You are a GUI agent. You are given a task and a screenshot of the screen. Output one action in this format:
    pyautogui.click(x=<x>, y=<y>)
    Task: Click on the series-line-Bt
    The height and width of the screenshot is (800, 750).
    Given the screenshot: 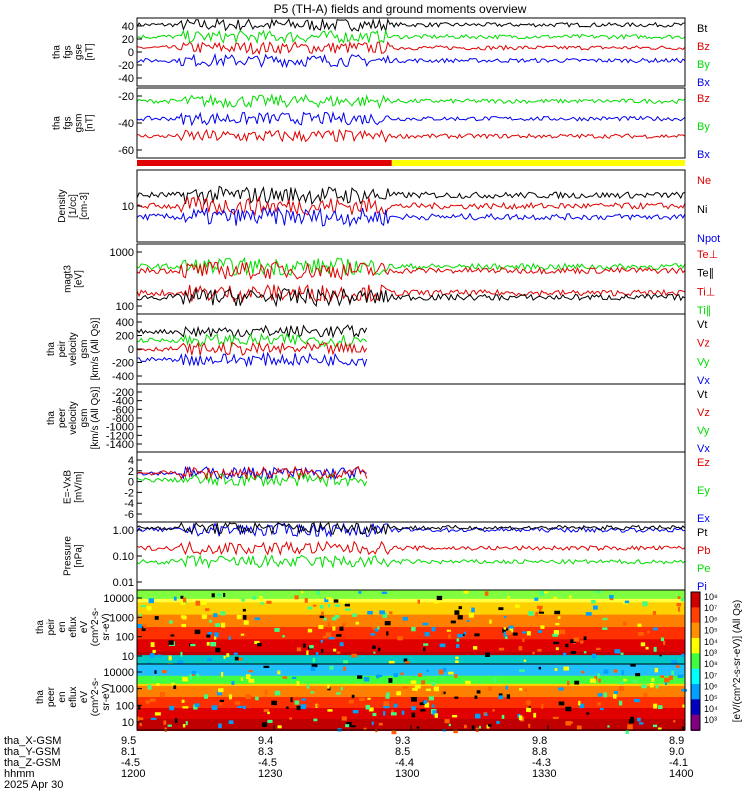 What is the action you would take?
    pyautogui.click(x=411, y=25)
    